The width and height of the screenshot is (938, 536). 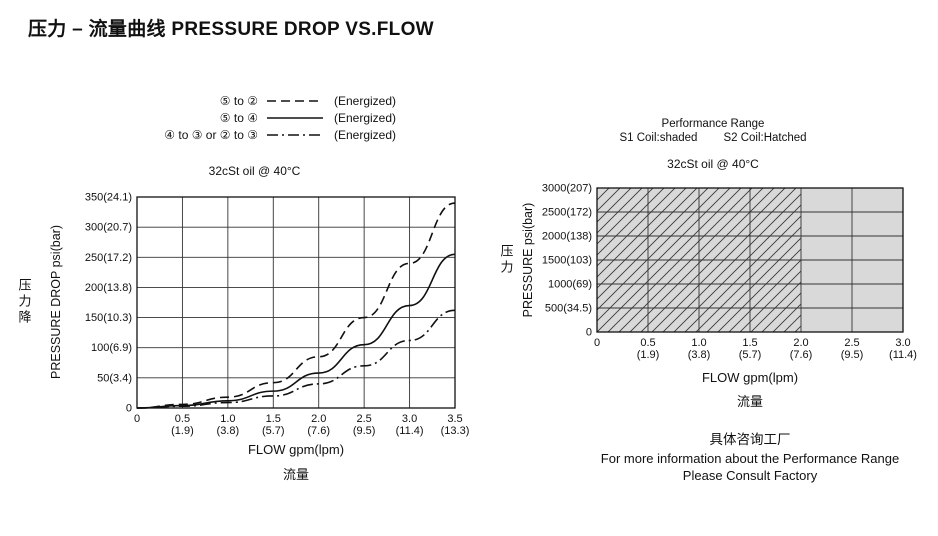 I want to click on svg-text: 200(13.8), so click(x=108, y=288).